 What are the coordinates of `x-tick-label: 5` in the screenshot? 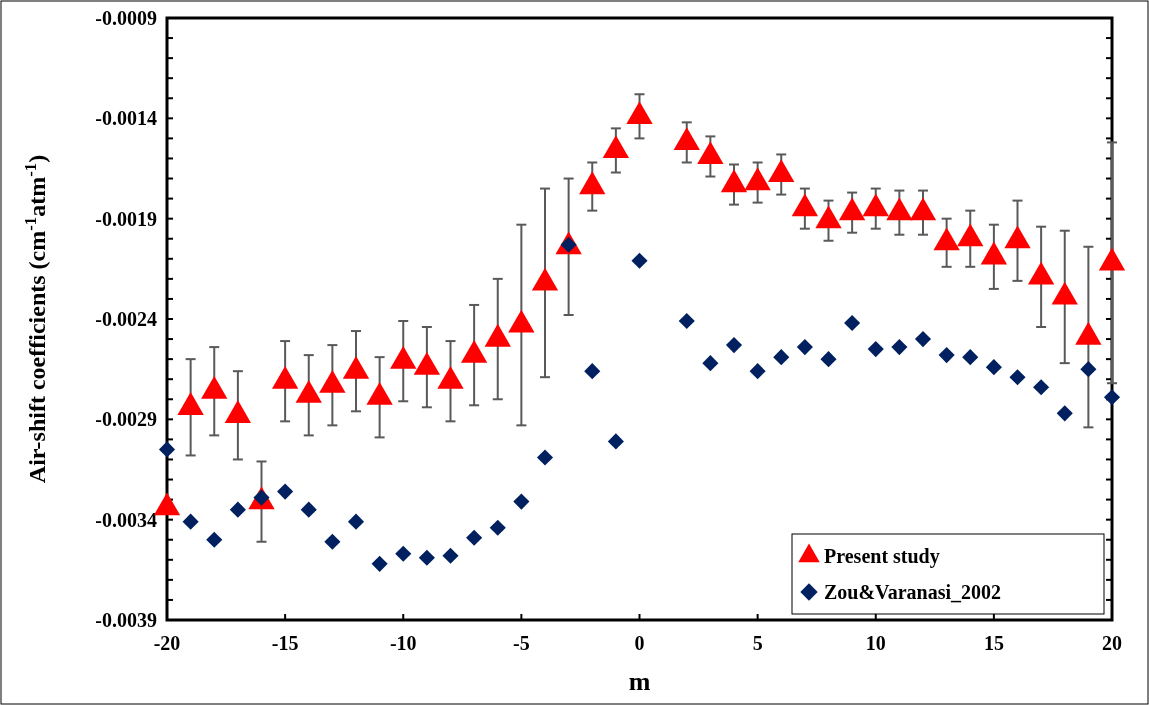 It's located at (757, 643).